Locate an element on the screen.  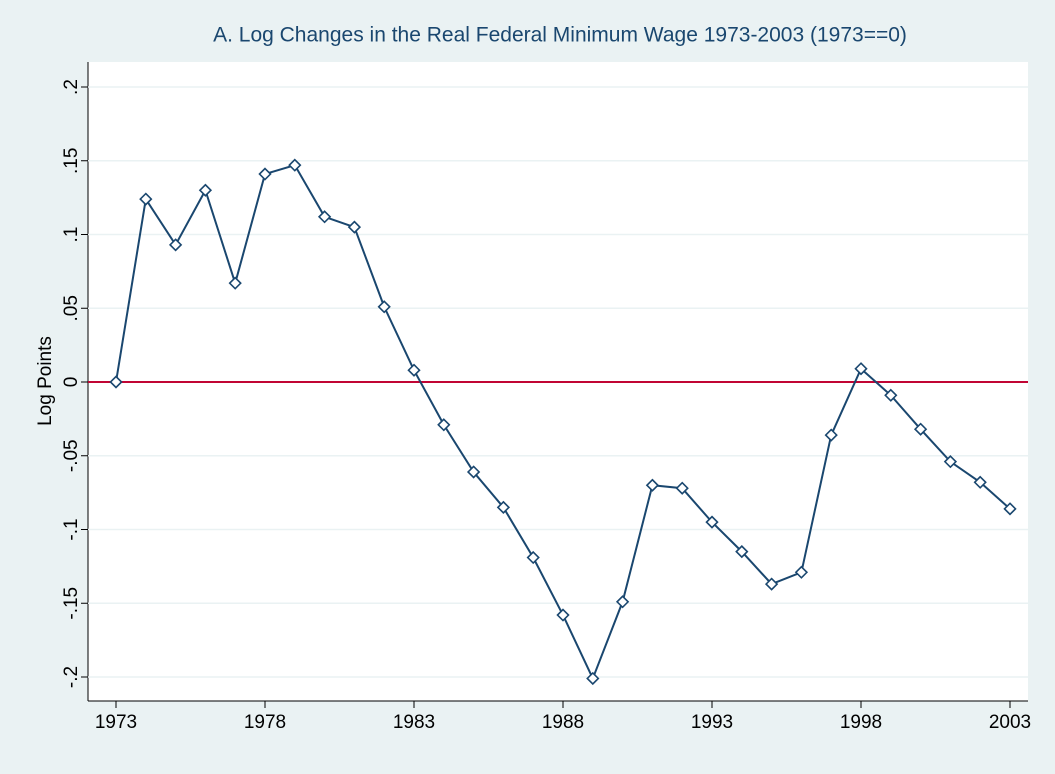
y-axis-label: Log Points is located at coordinates (45, 381).